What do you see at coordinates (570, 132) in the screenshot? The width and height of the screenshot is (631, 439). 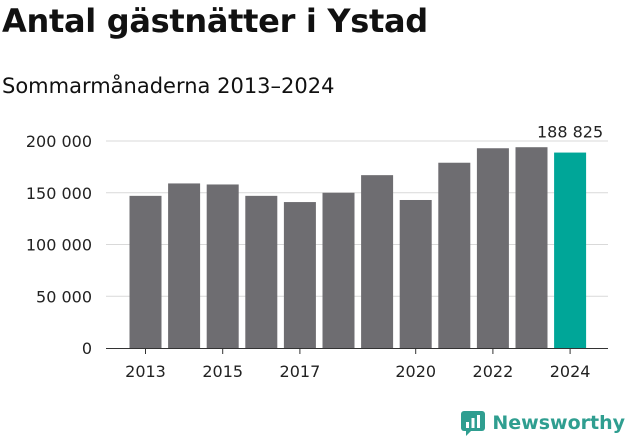 I see `data-label: 188 825` at bounding box center [570, 132].